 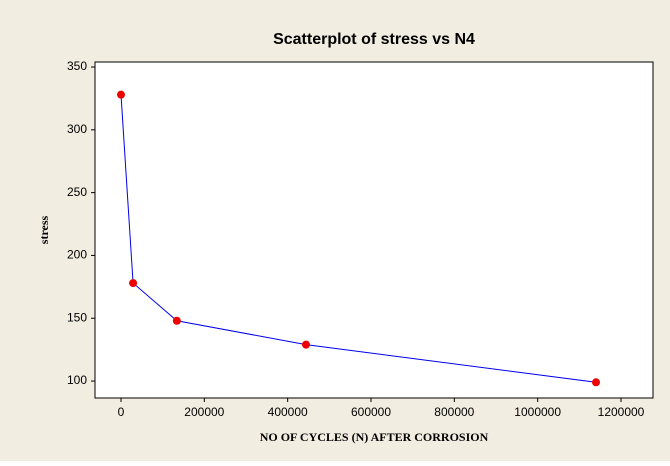 I want to click on y-tick-label: 200, so click(x=77, y=255).